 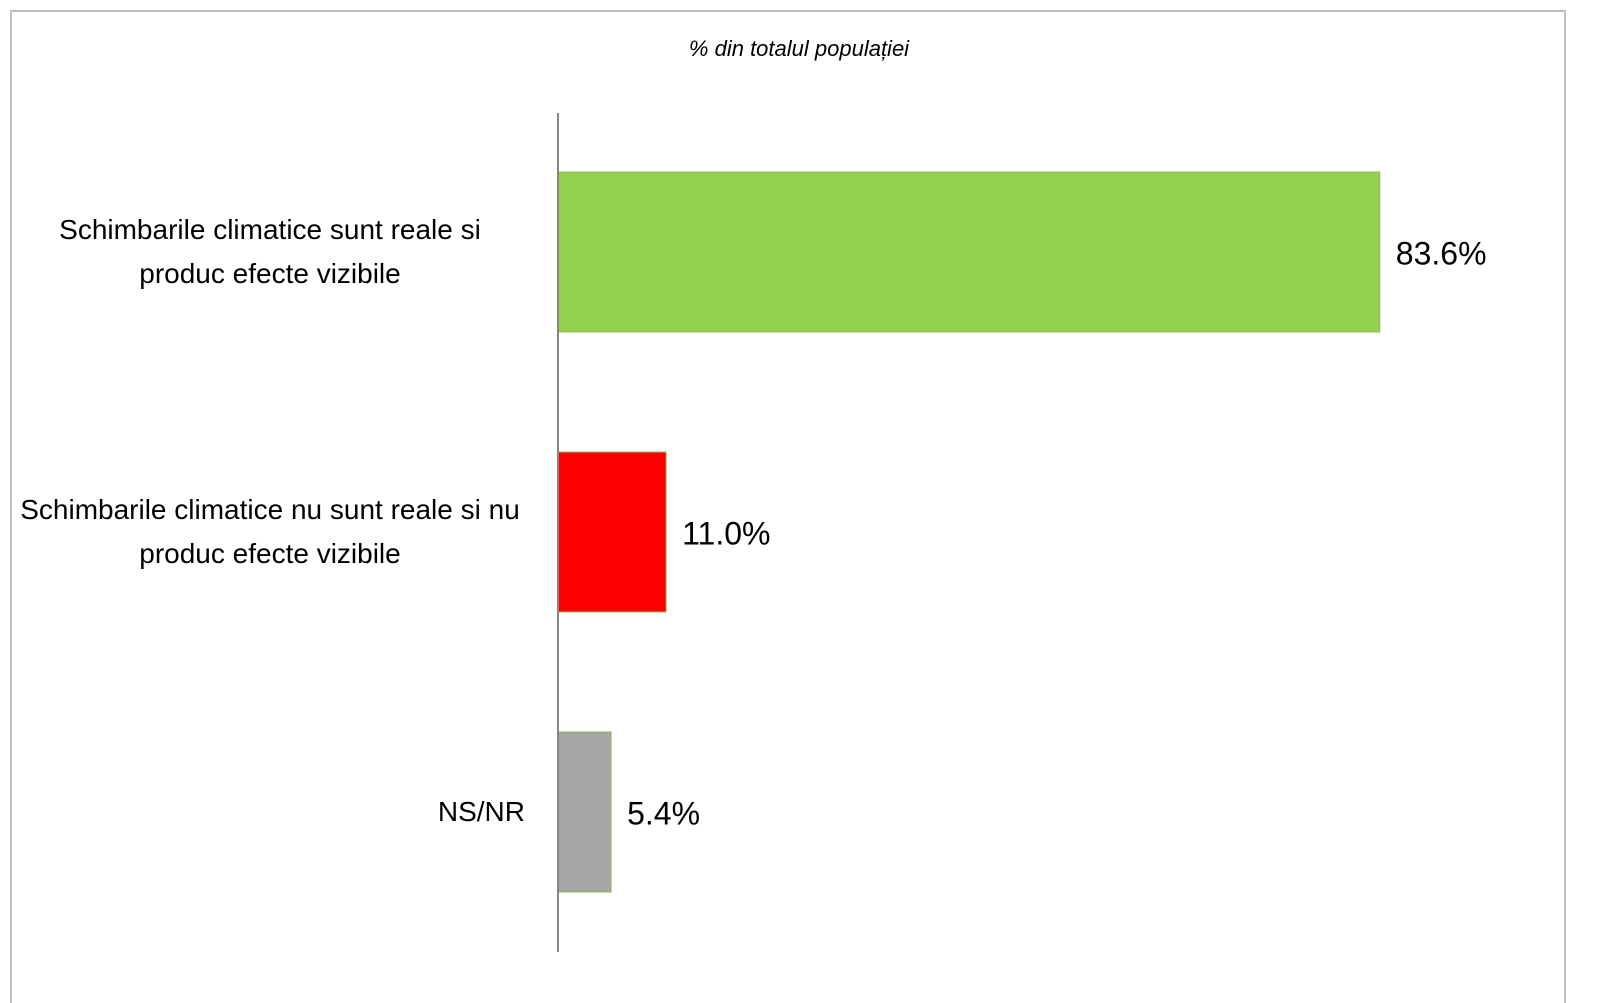 What do you see at coordinates (799, 48) in the screenshot?
I see `chart-title: % din totalul populației` at bounding box center [799, 48].